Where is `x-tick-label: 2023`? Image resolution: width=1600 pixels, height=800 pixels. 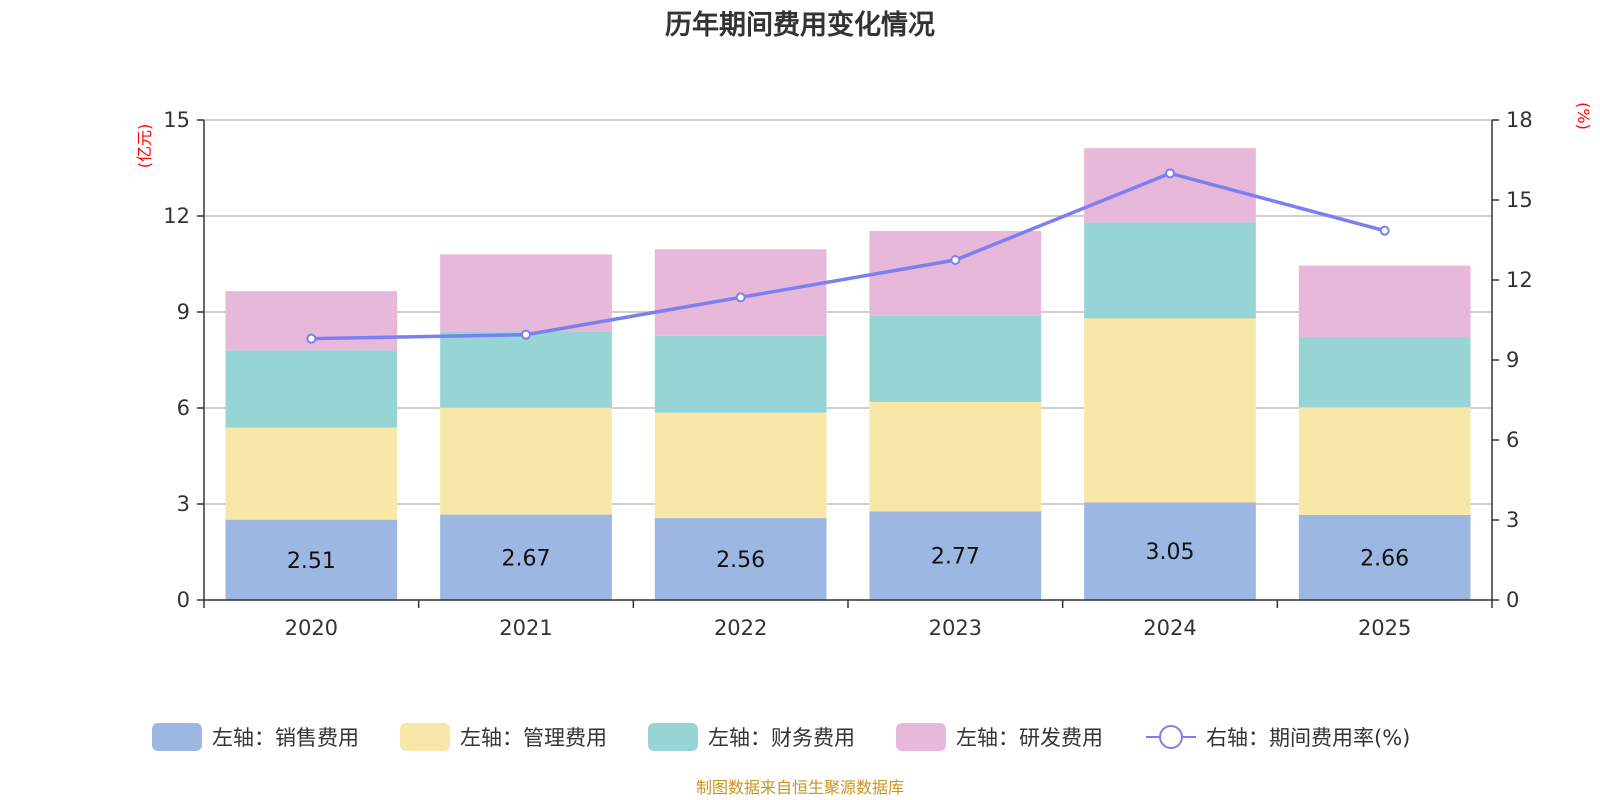 x-tick-label: 2023 is located at coordinates (955, 628).